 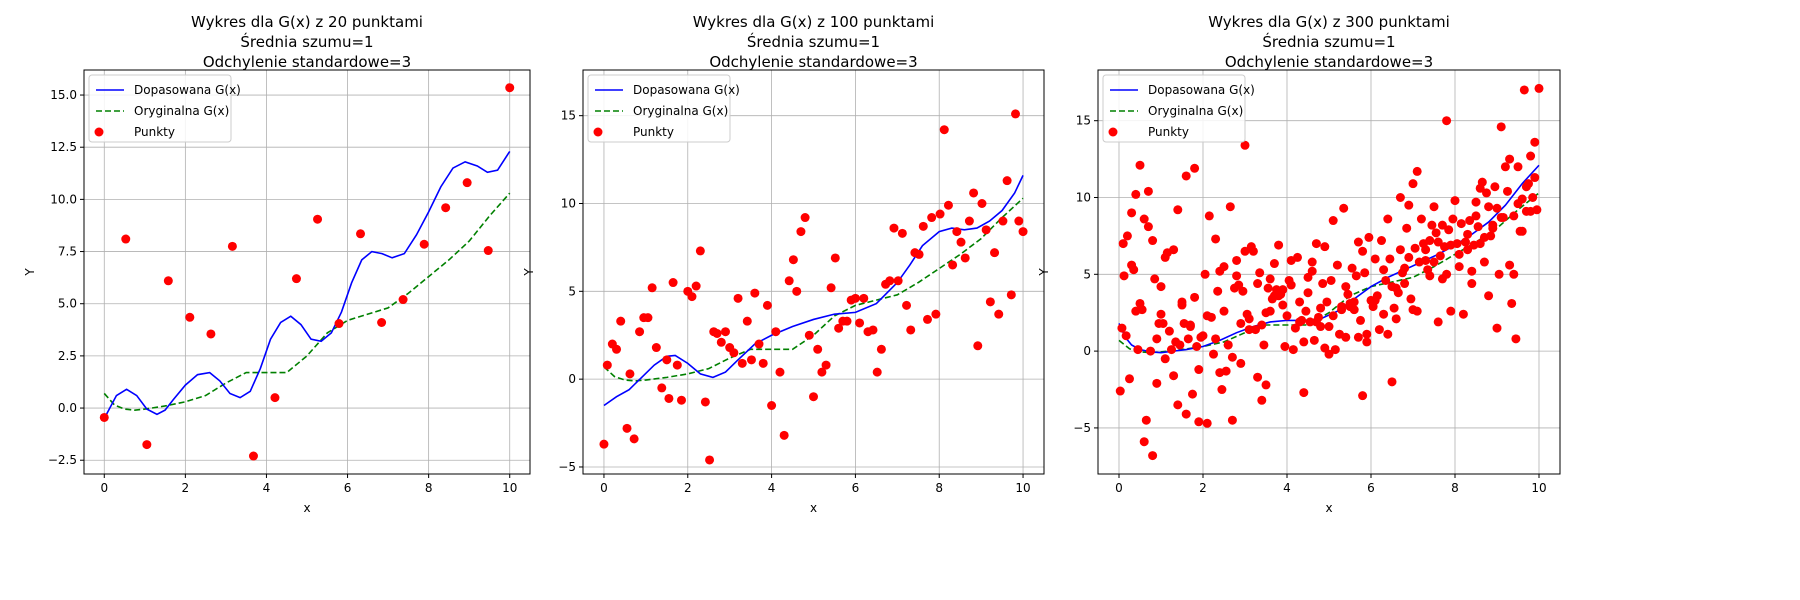 I want to click on y-axis-label: Y, so click(x=529, y=272).